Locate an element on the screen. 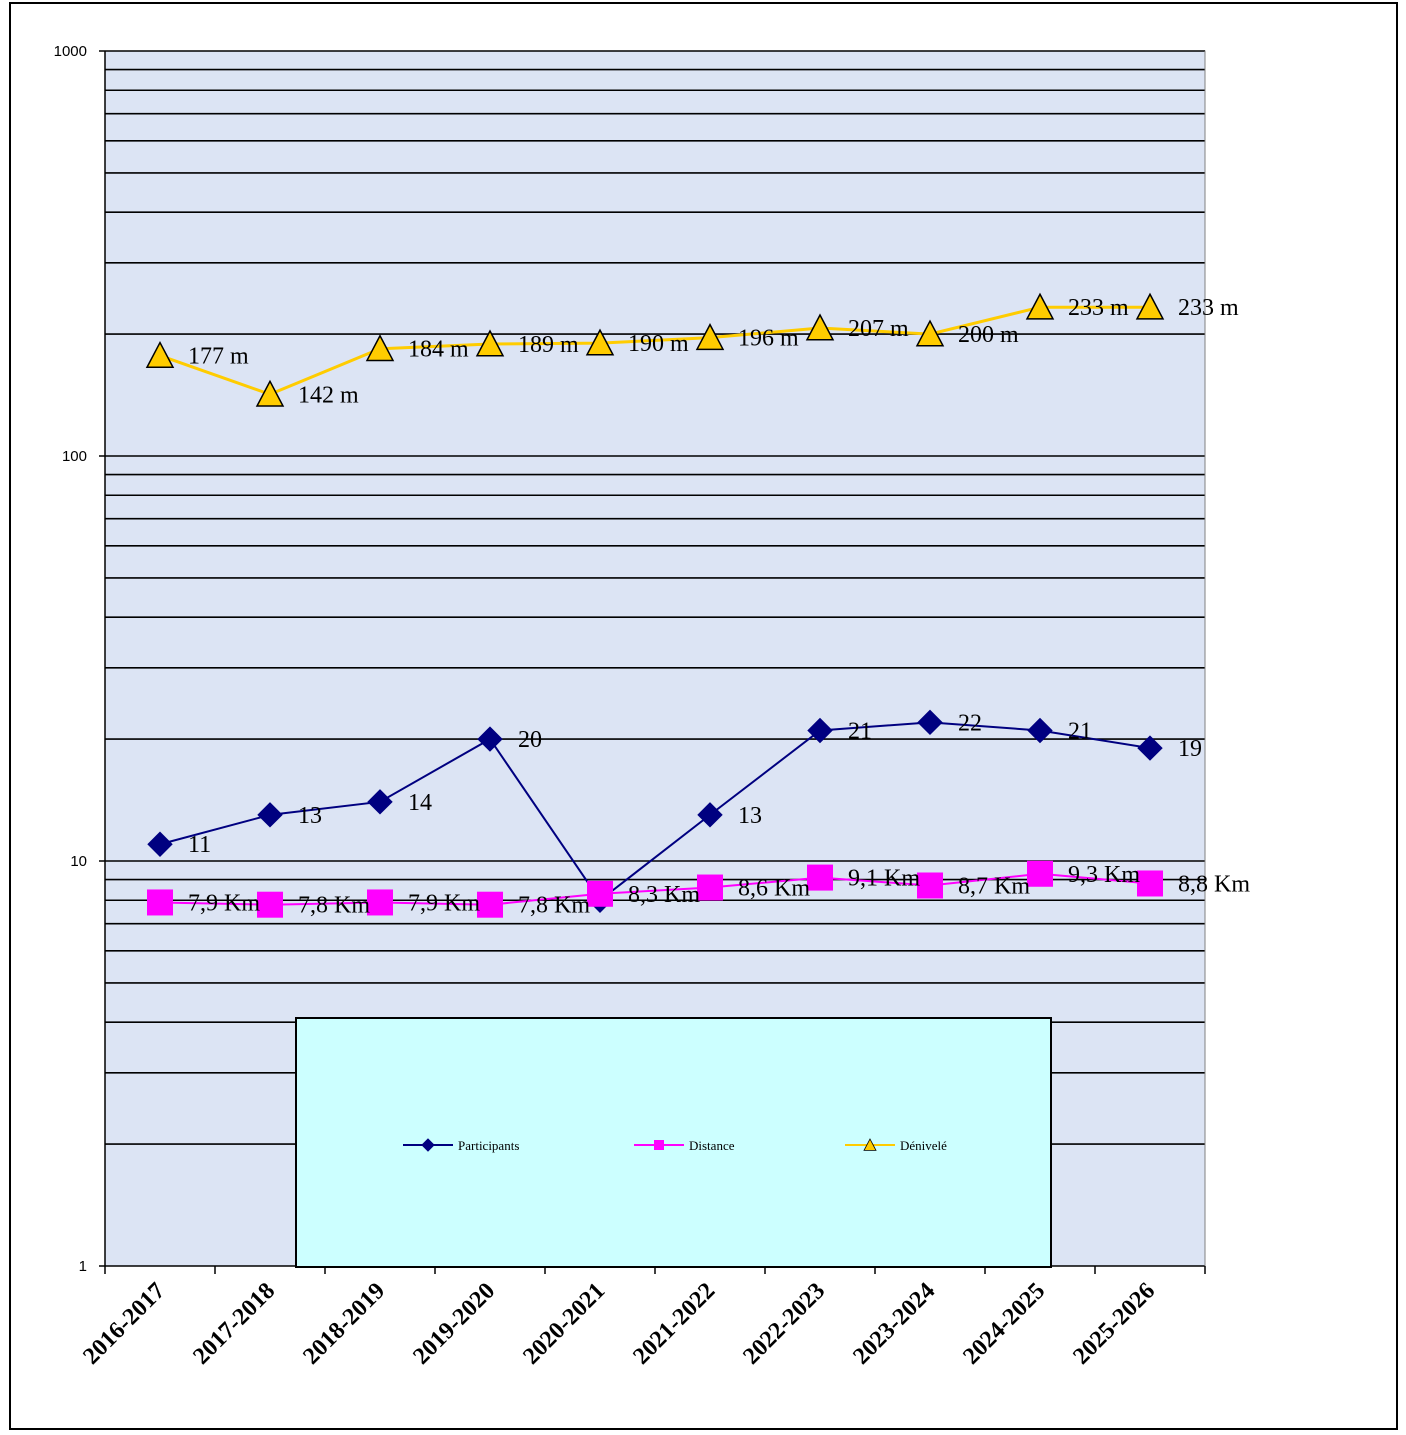 This screenshot has height=1435, width=1406. data-label: 9,3 Km is located at coordinates (1104, 875).